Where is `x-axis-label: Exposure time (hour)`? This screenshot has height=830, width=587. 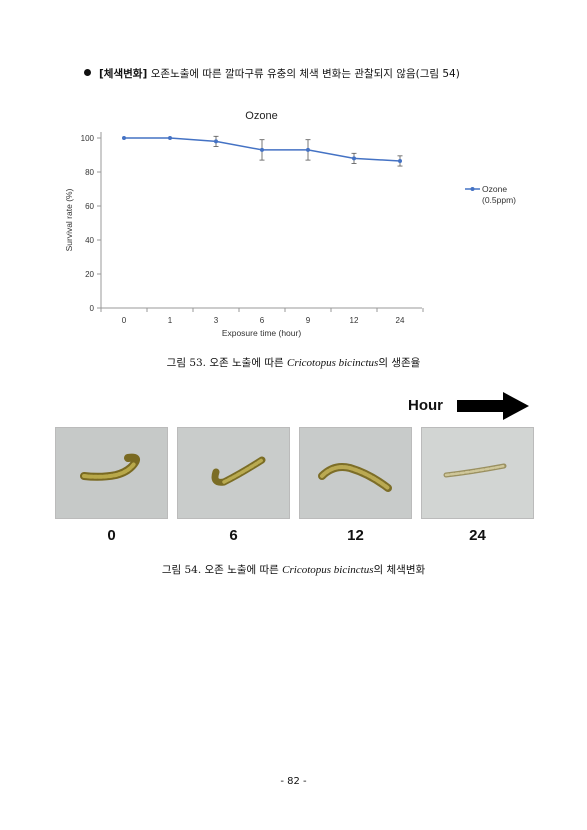 x-axis-label: Exposure time (hour) is located at coordinates (262, 333).